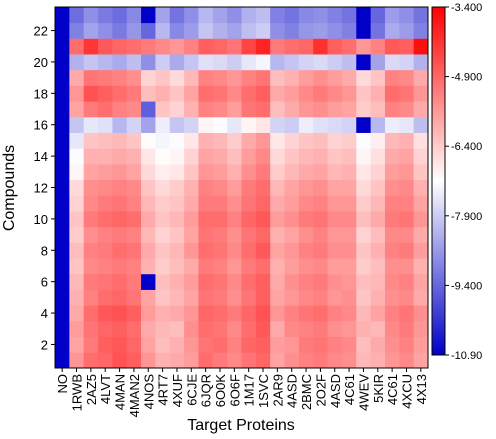 This screenshot has width=496, height=439. What do you see at coordinates (466, 78) in the screenshot?
I see `colorbar-tick-label: -4.900` at bounding box center [466, 78].